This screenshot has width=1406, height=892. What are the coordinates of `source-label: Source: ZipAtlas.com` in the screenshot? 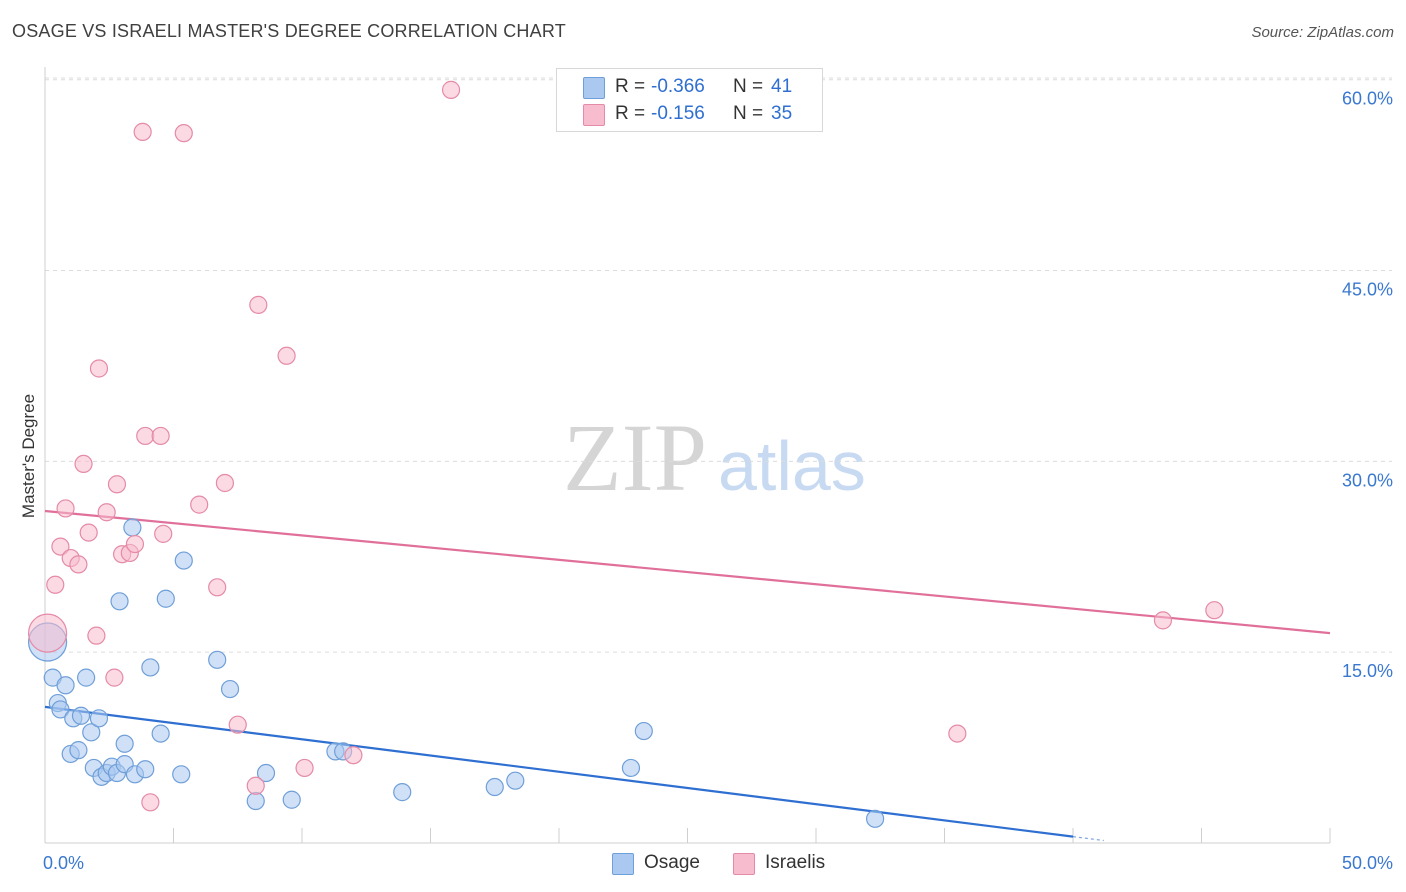 It's located at (1322, 32).